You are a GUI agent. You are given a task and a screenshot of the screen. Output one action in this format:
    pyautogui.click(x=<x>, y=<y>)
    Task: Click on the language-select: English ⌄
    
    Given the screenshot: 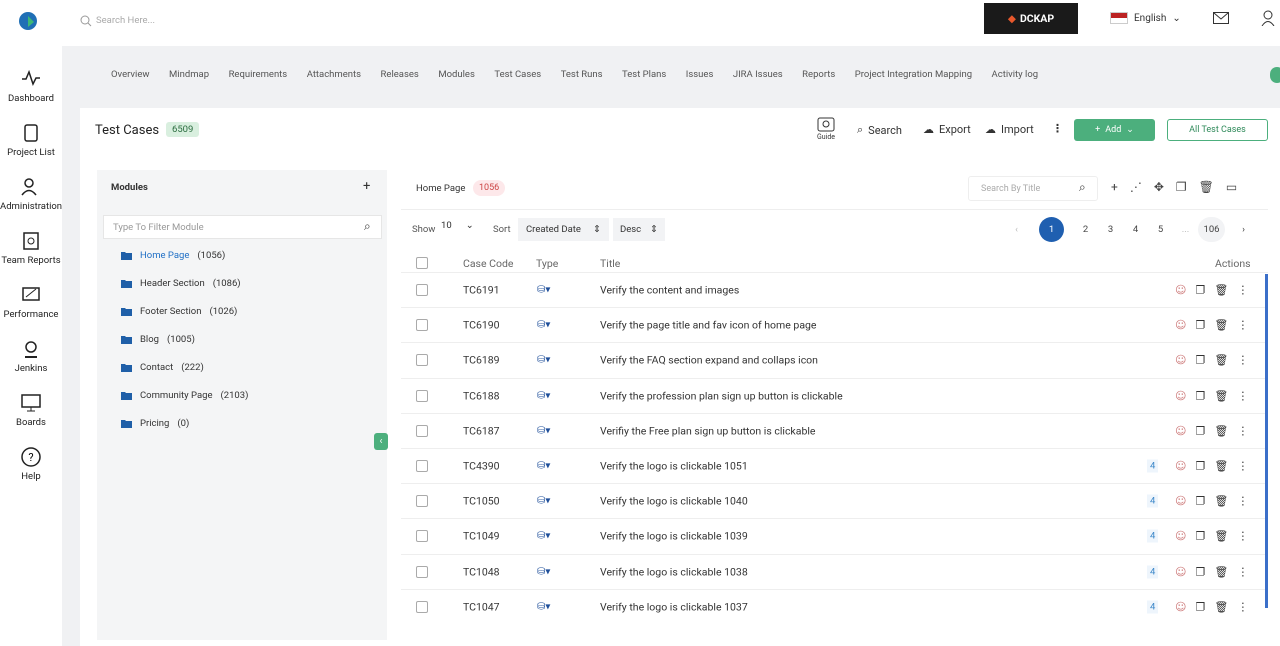 What is the action you would take?
    pyautogui.click(x=1145, y=18)
    